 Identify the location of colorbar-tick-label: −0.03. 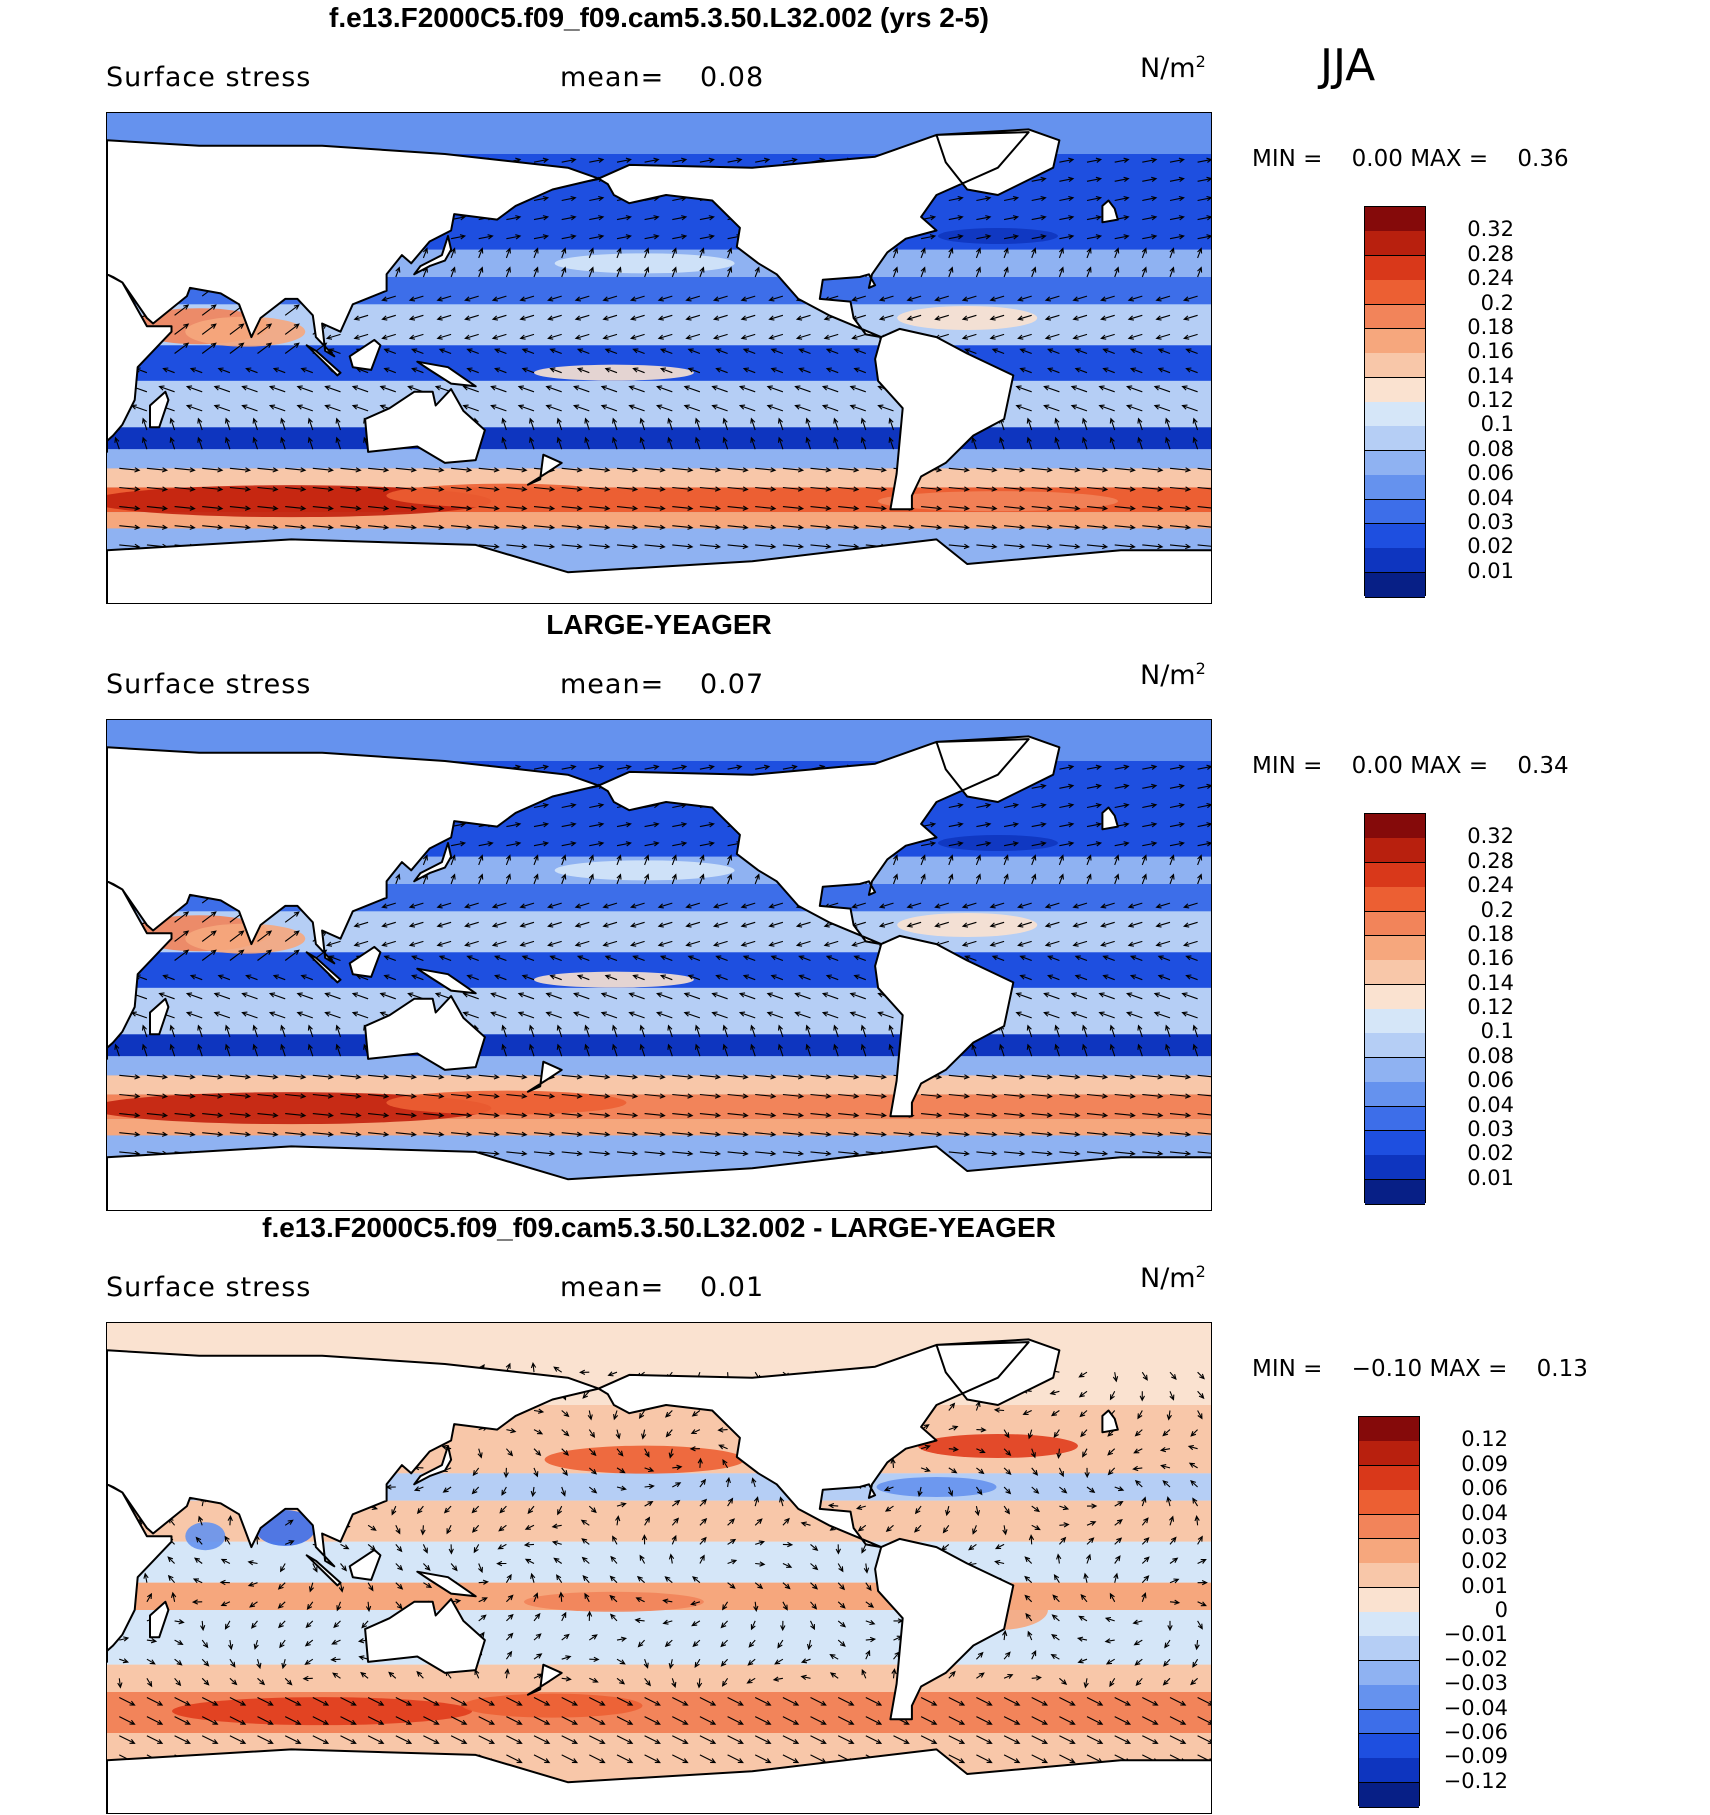
(1475, 1683).